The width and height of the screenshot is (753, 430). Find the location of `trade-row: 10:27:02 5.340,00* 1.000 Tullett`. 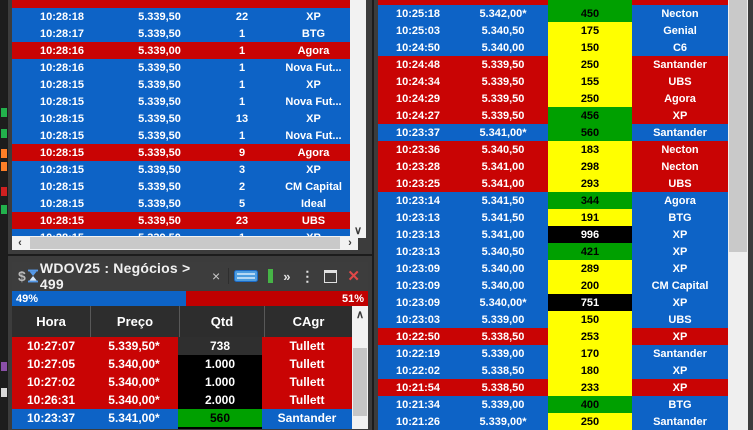

trade-row: 10:27:02 5.340,00* 1.000 Tullett is located at coordinates (182, 382).